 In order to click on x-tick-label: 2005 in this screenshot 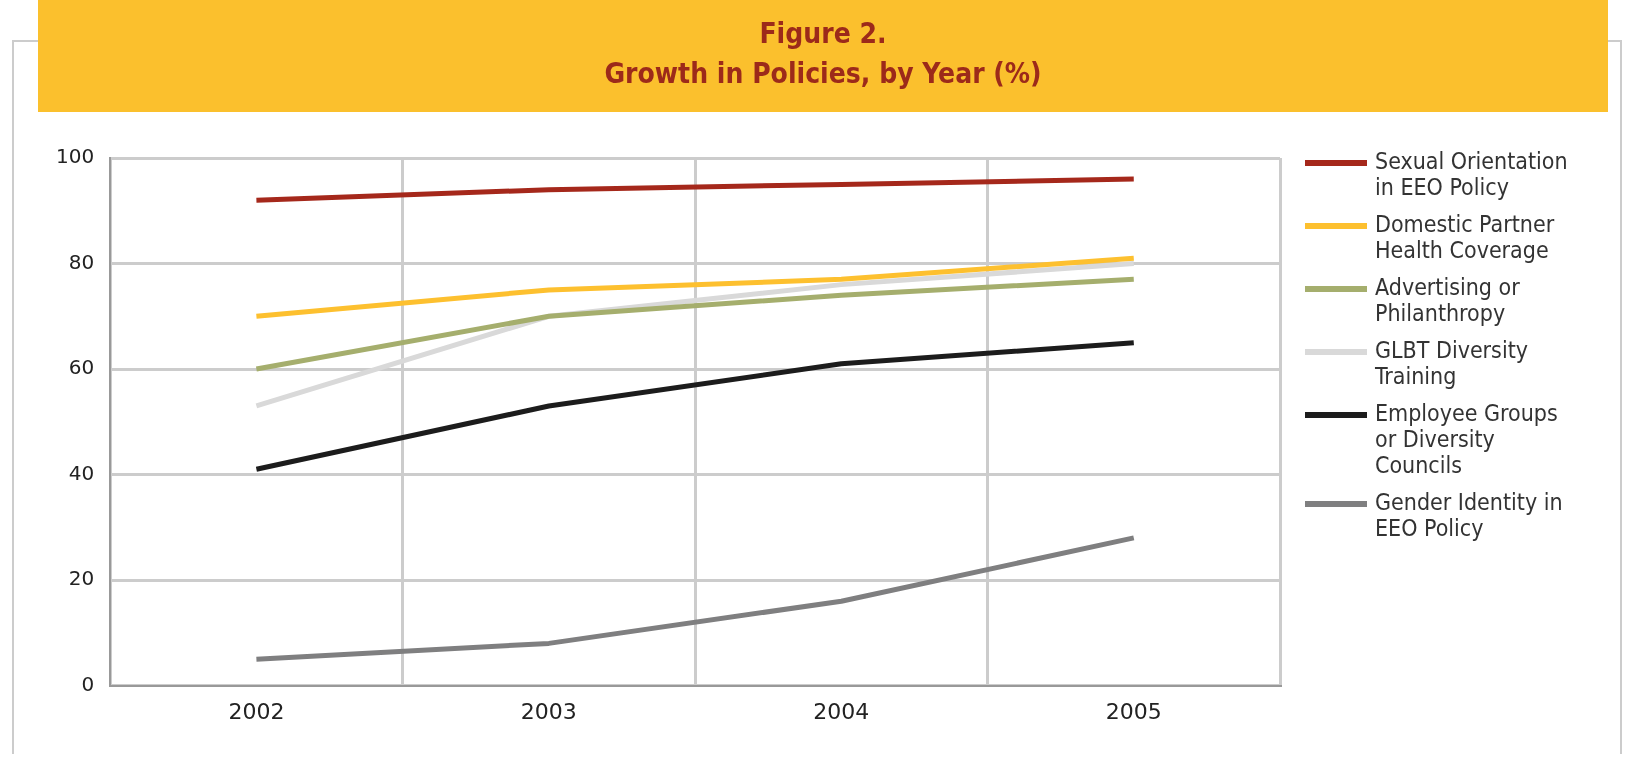, I will do `click(1133, 711)`.